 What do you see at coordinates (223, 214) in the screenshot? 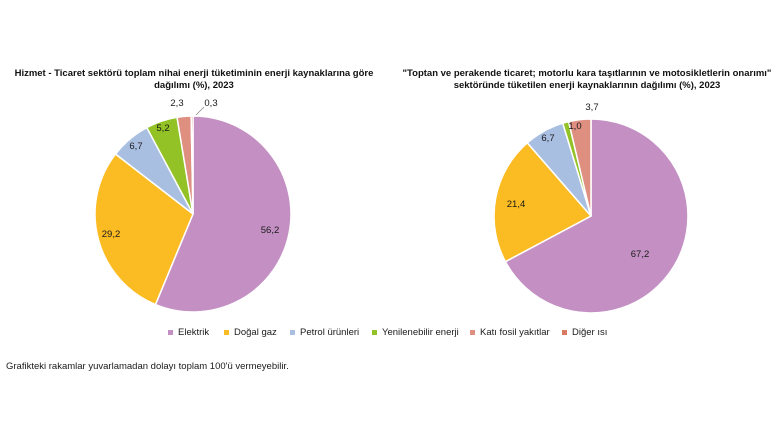
I see `pie1-slice-elektrik` at bounding box center [223, 214].